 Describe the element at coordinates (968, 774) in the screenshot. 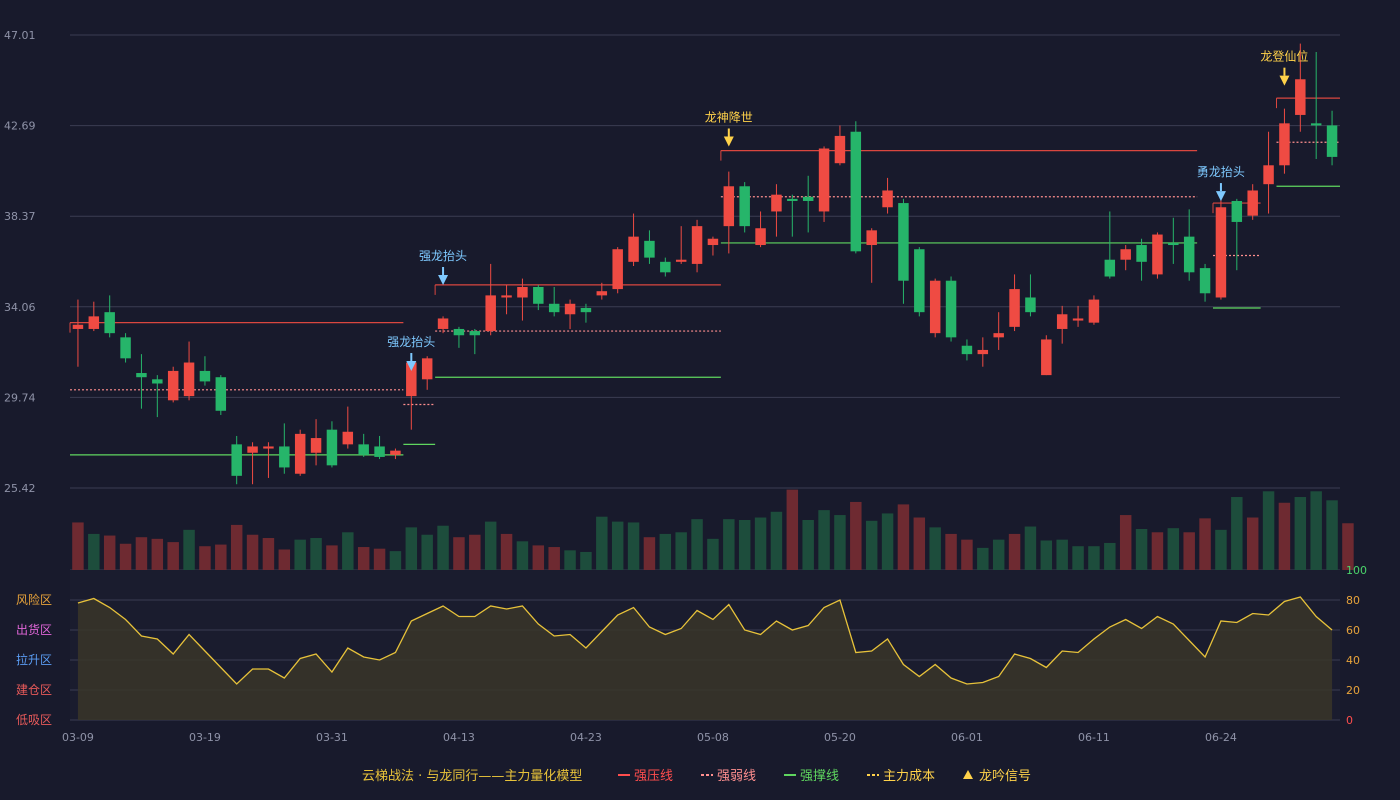

I see `legend-triangle-icon` at that location.